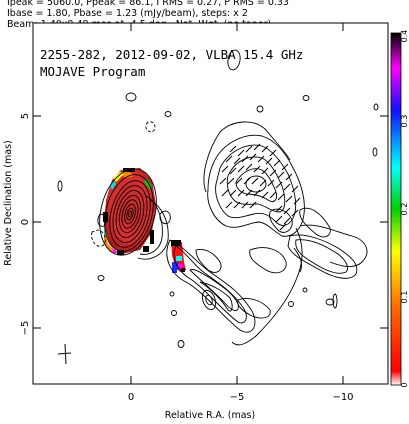  I want to click on beam-marker, so click(64, 354).